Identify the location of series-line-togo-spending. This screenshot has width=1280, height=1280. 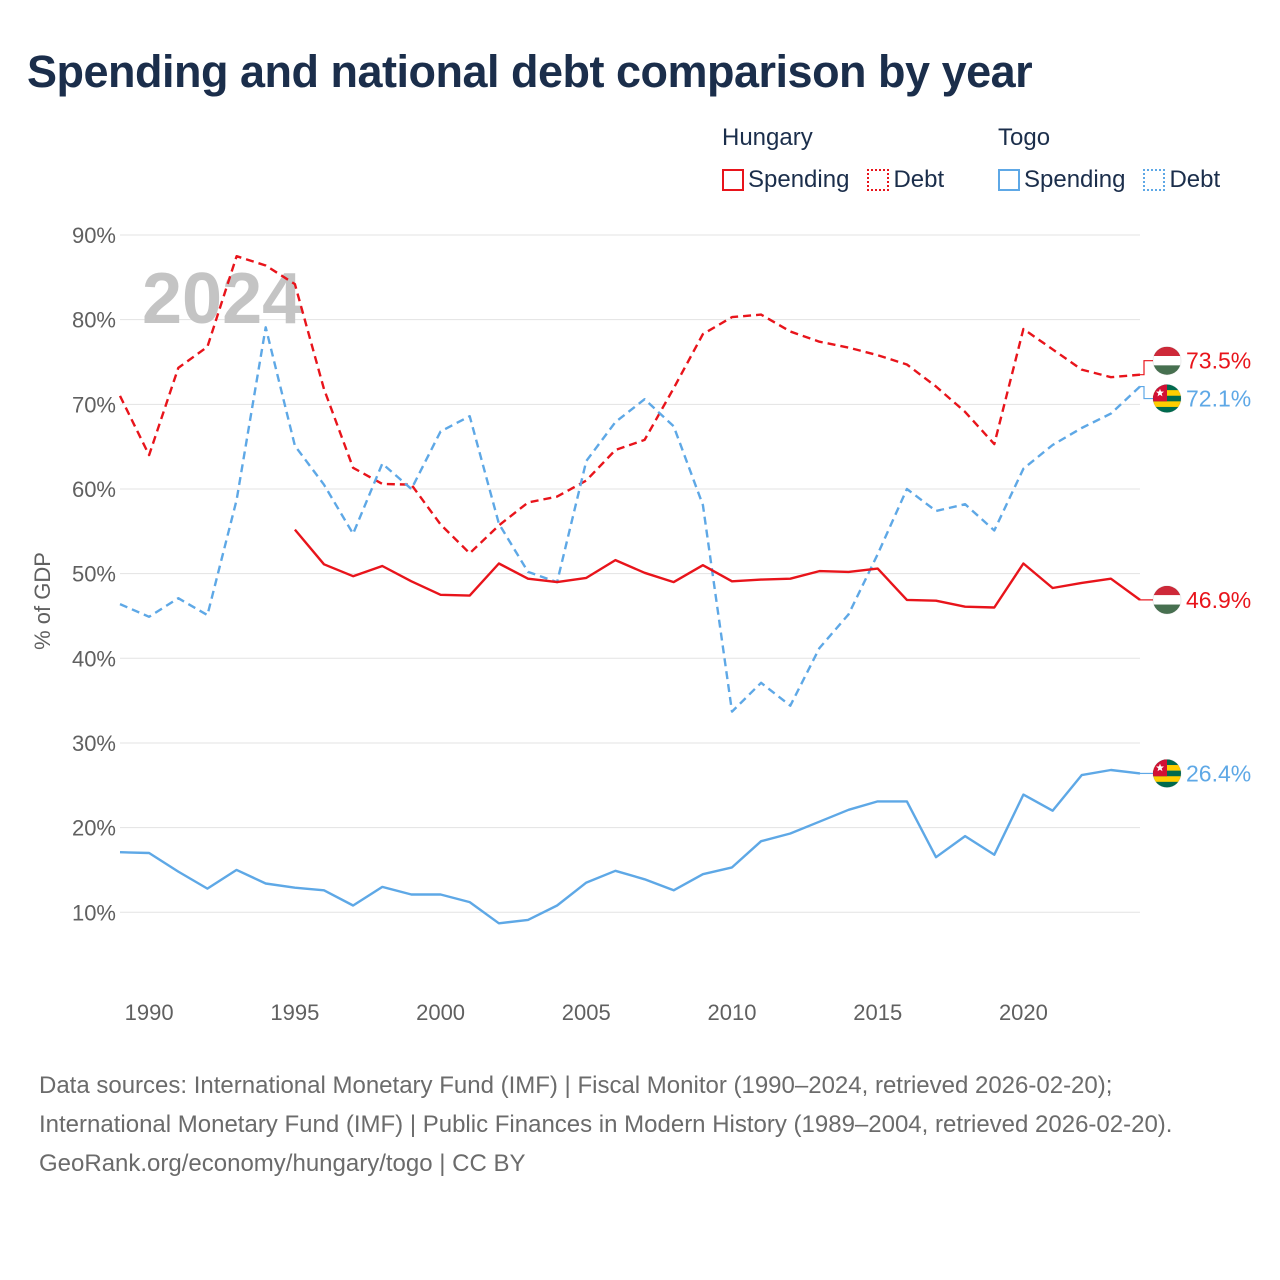
(630, 846).